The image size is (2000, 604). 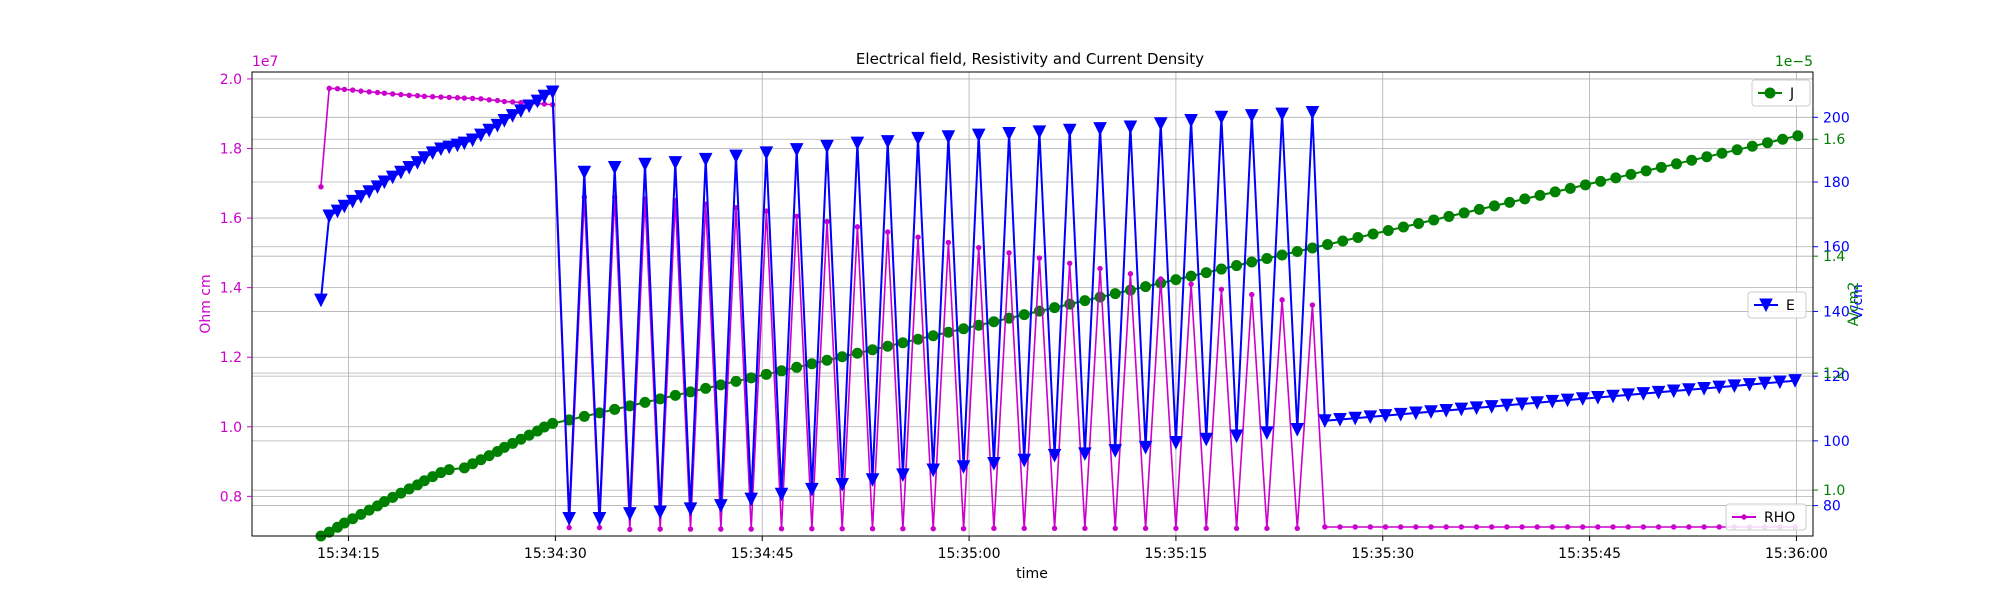 I want to click on legend-label: E, so click(x=1790, y=306).